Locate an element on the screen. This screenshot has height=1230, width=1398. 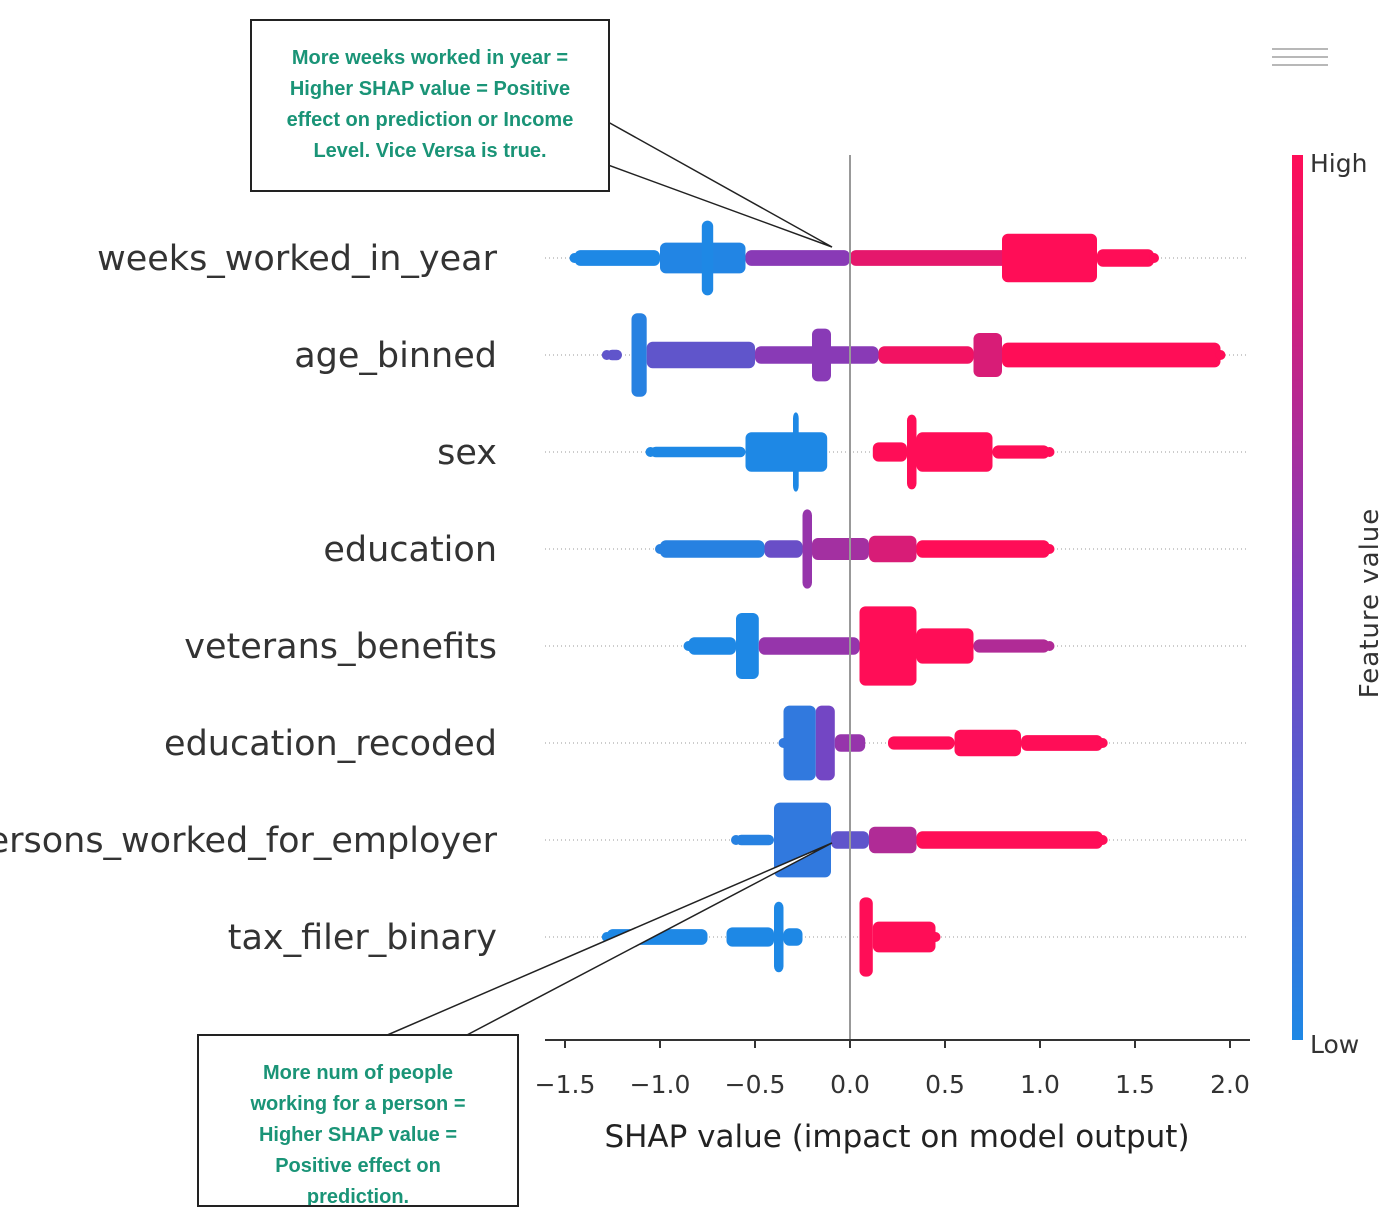
feature-row-tax_filer_binary: tax_filer_binary is located at coordinates (738, 937).